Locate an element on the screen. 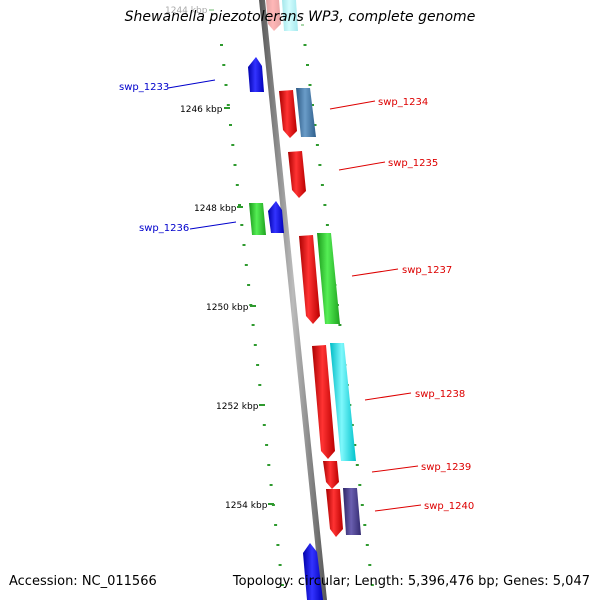 The width and height of the screenshot is (600, 604). scale-label: 1248 kbp is located at coordinates (215, 209).